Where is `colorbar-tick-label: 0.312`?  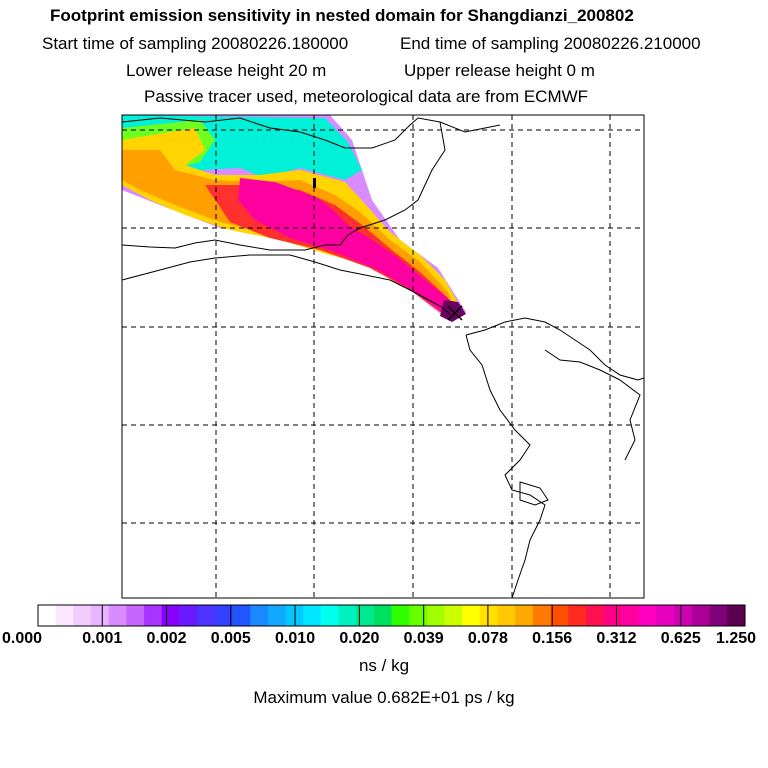
colorbar-tick-label: 0.312 is located at coordinates (616, 638).